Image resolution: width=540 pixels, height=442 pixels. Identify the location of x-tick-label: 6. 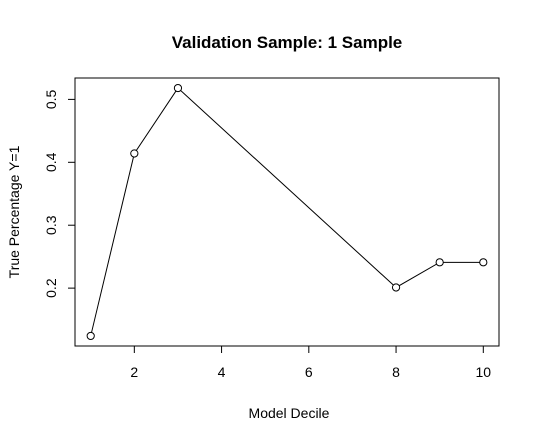
(309, 372).